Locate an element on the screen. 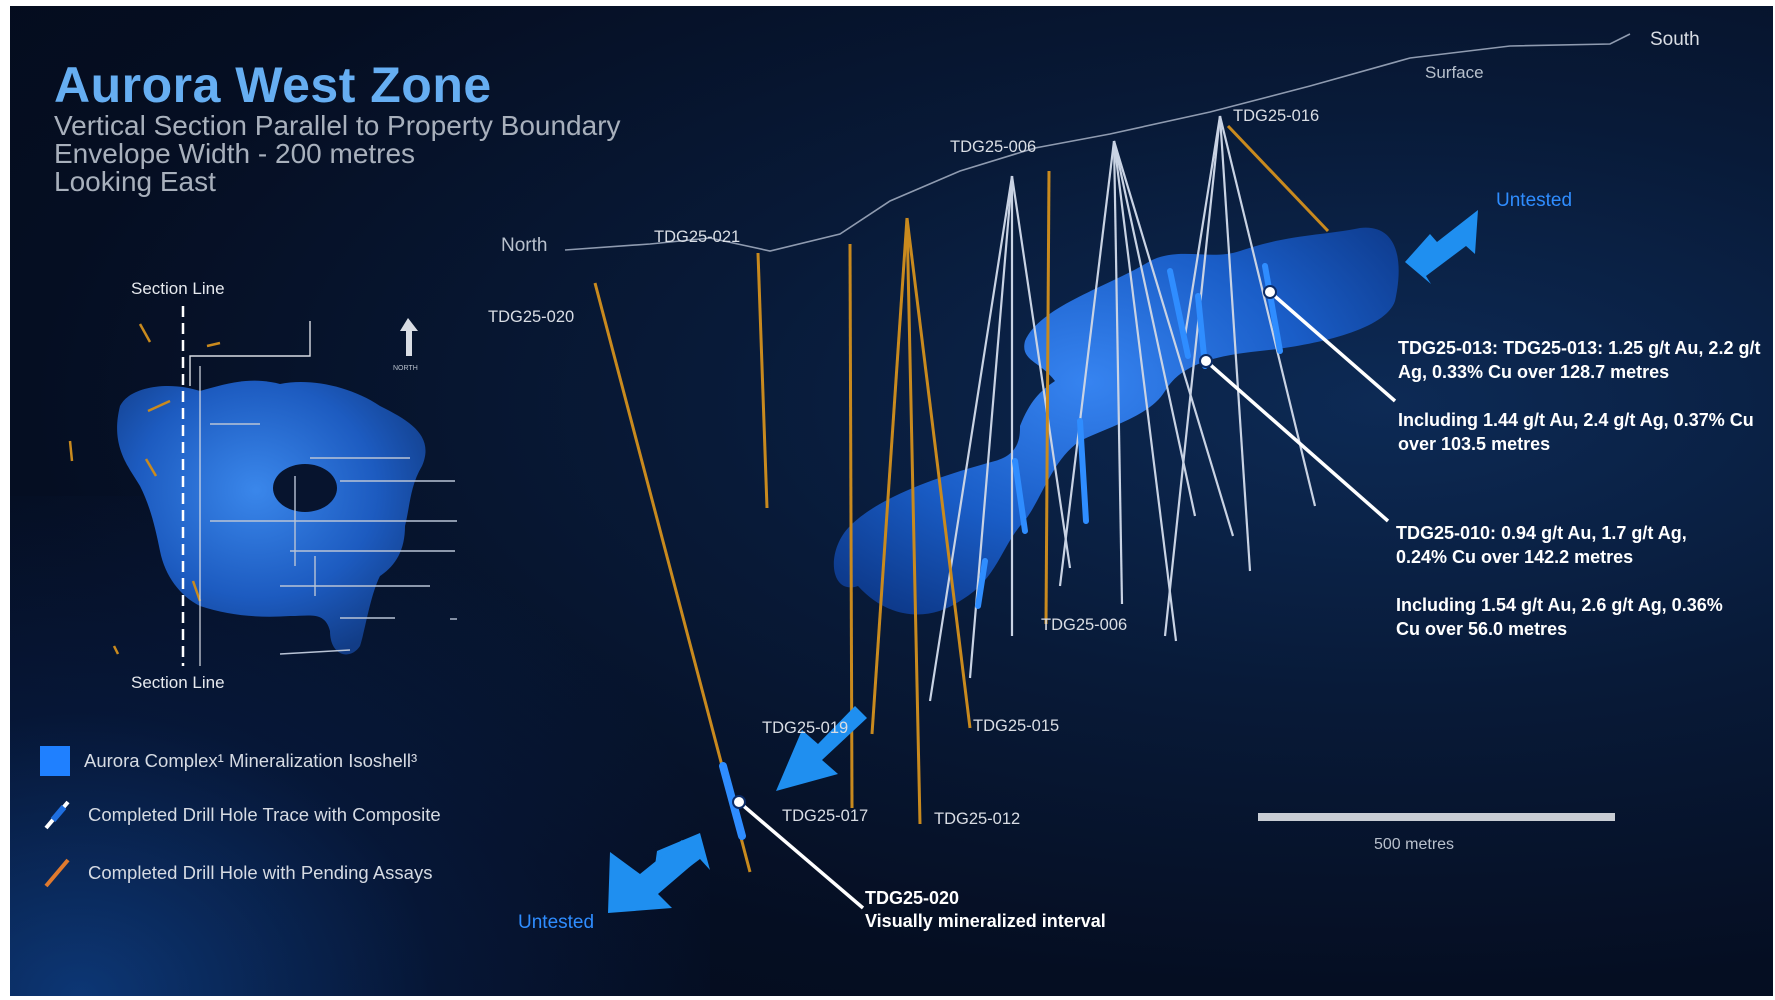 Image resolution: width=1775 pixels, height=1000 pixels. isoshell-swatch-icon is located at coordinates (55, 761).